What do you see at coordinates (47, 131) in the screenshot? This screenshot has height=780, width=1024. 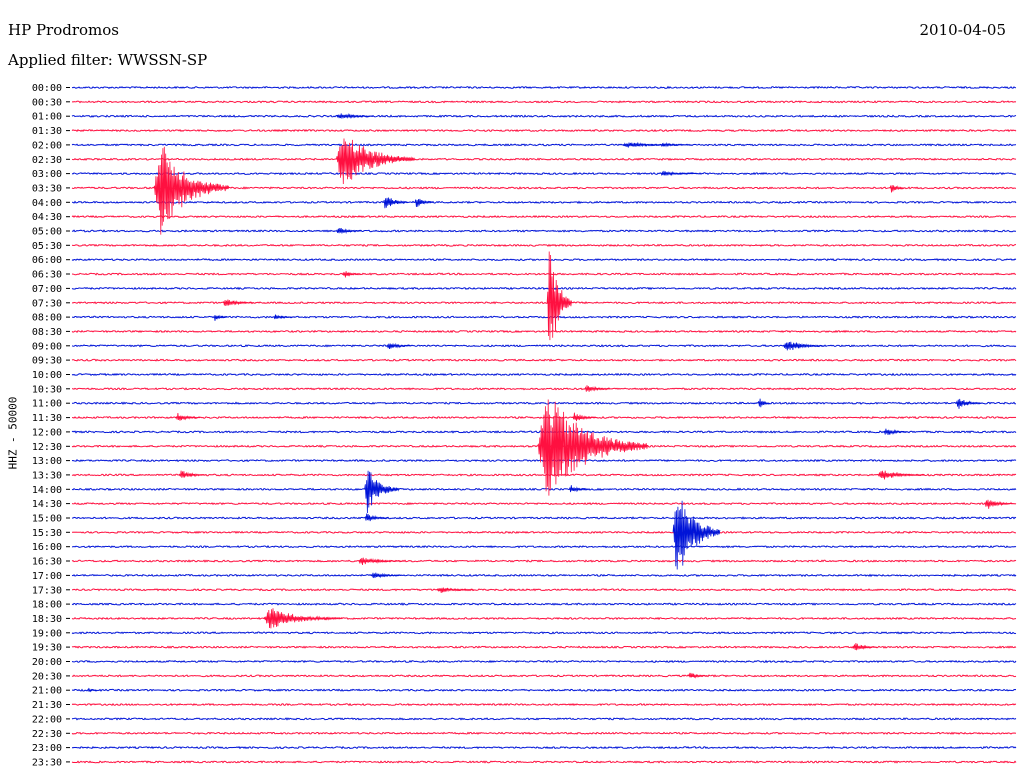 I see `time-tick-label: 01:30` at bounding box center [47, 131].